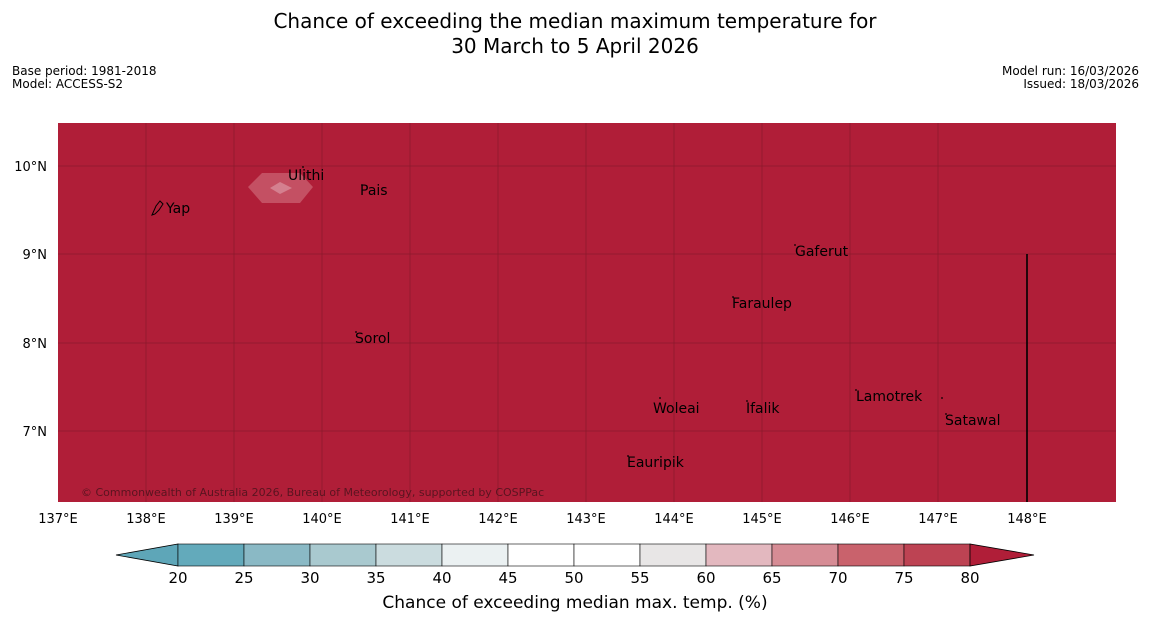 The width and height of the screenshot is (1150, 644). What do you see at coordinates (147, 555) in the screenshot?
I see `colorbar-extend-low` at bounding box center [147, 555].